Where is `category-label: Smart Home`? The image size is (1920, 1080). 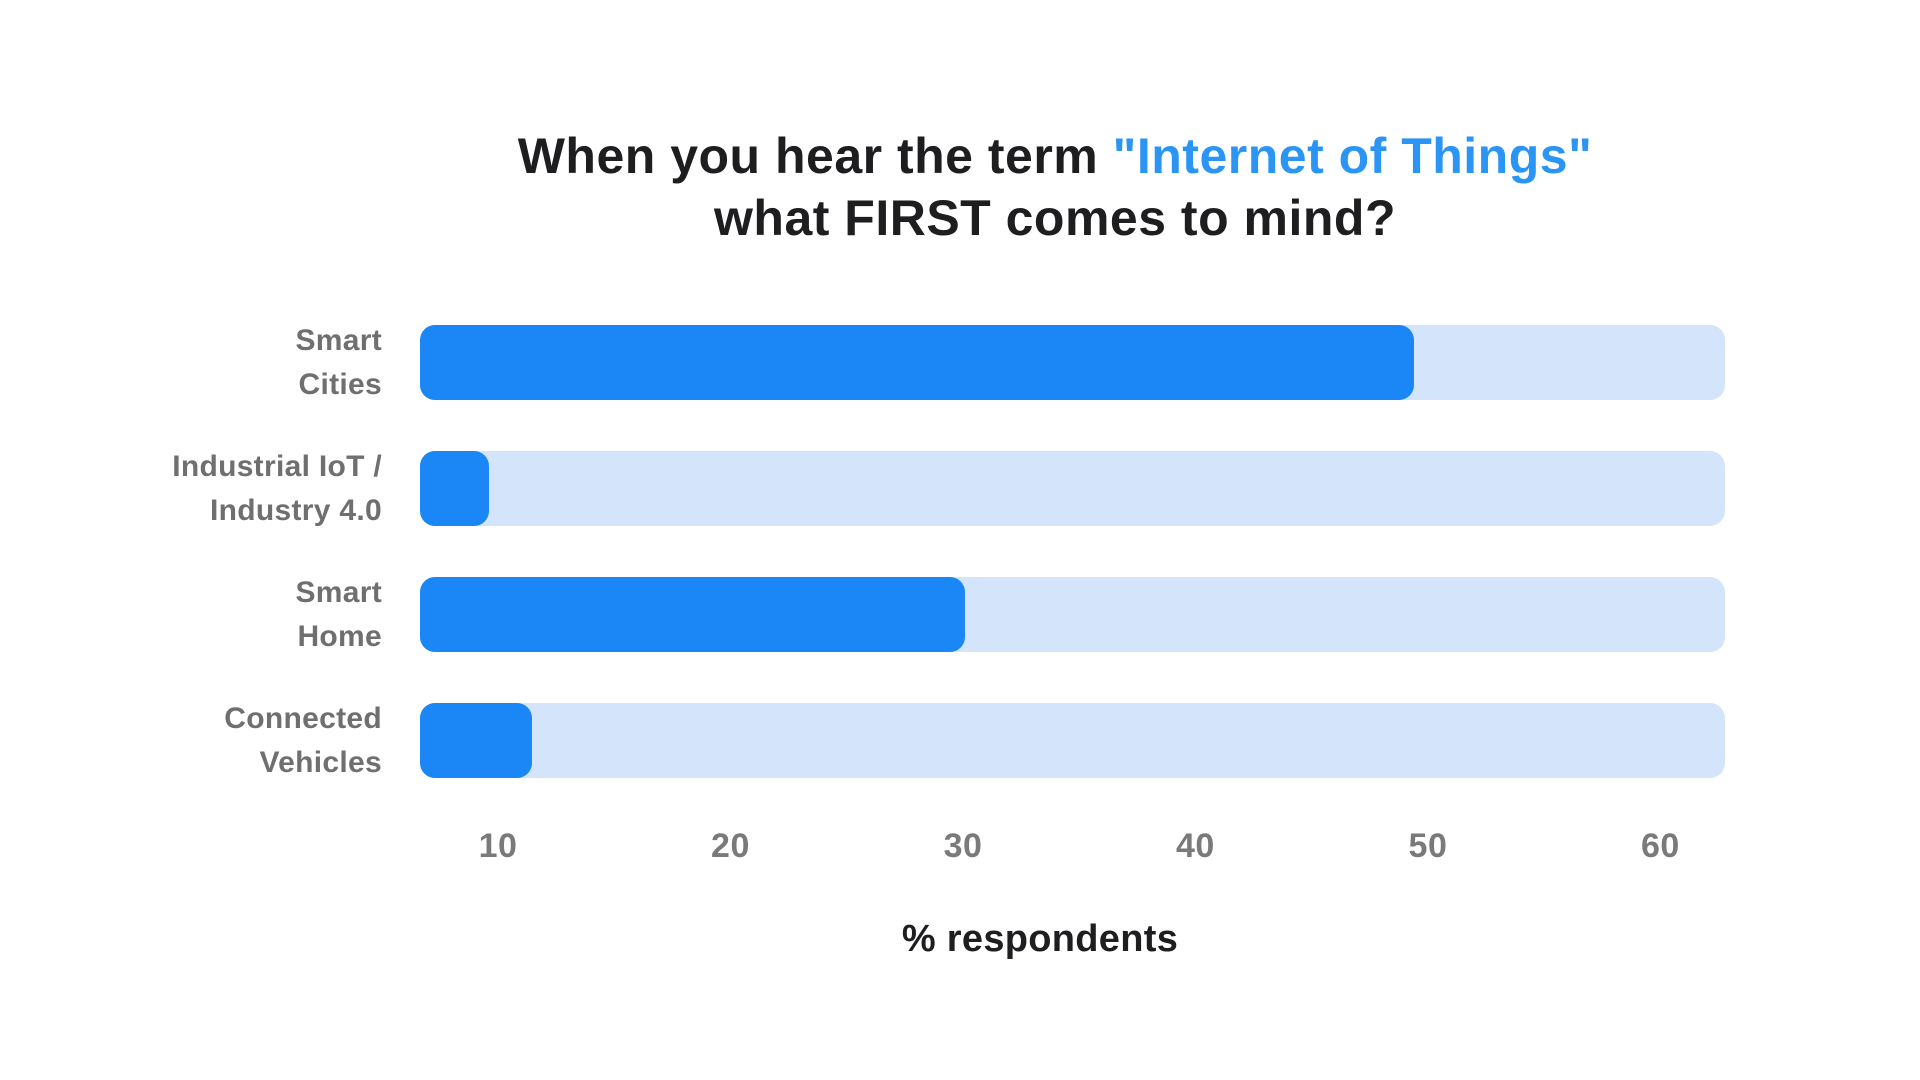 category-label: Smart Home is located at coordinates (191, 615).